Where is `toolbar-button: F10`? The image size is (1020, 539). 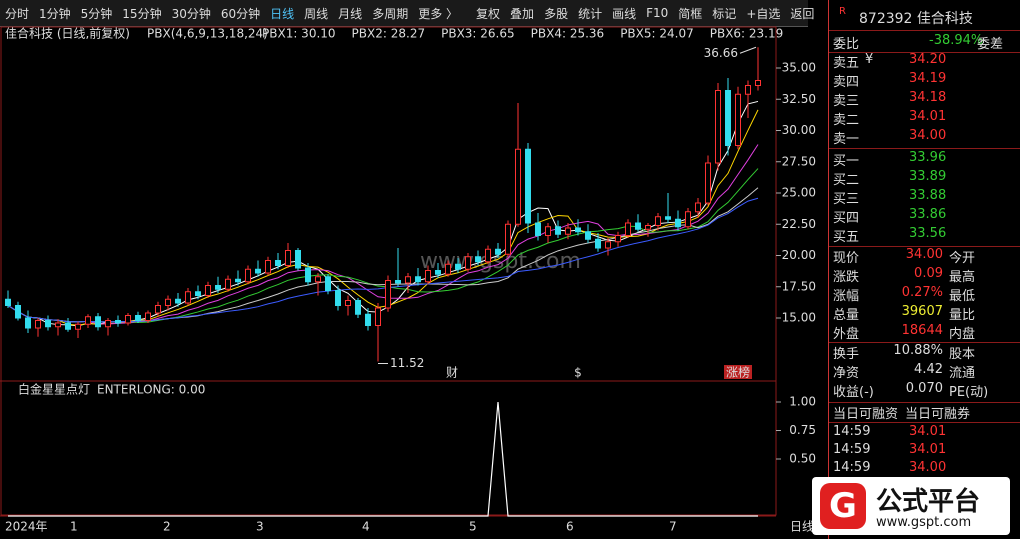 toolbar-button: F10 is located at coordinates (657, 13).